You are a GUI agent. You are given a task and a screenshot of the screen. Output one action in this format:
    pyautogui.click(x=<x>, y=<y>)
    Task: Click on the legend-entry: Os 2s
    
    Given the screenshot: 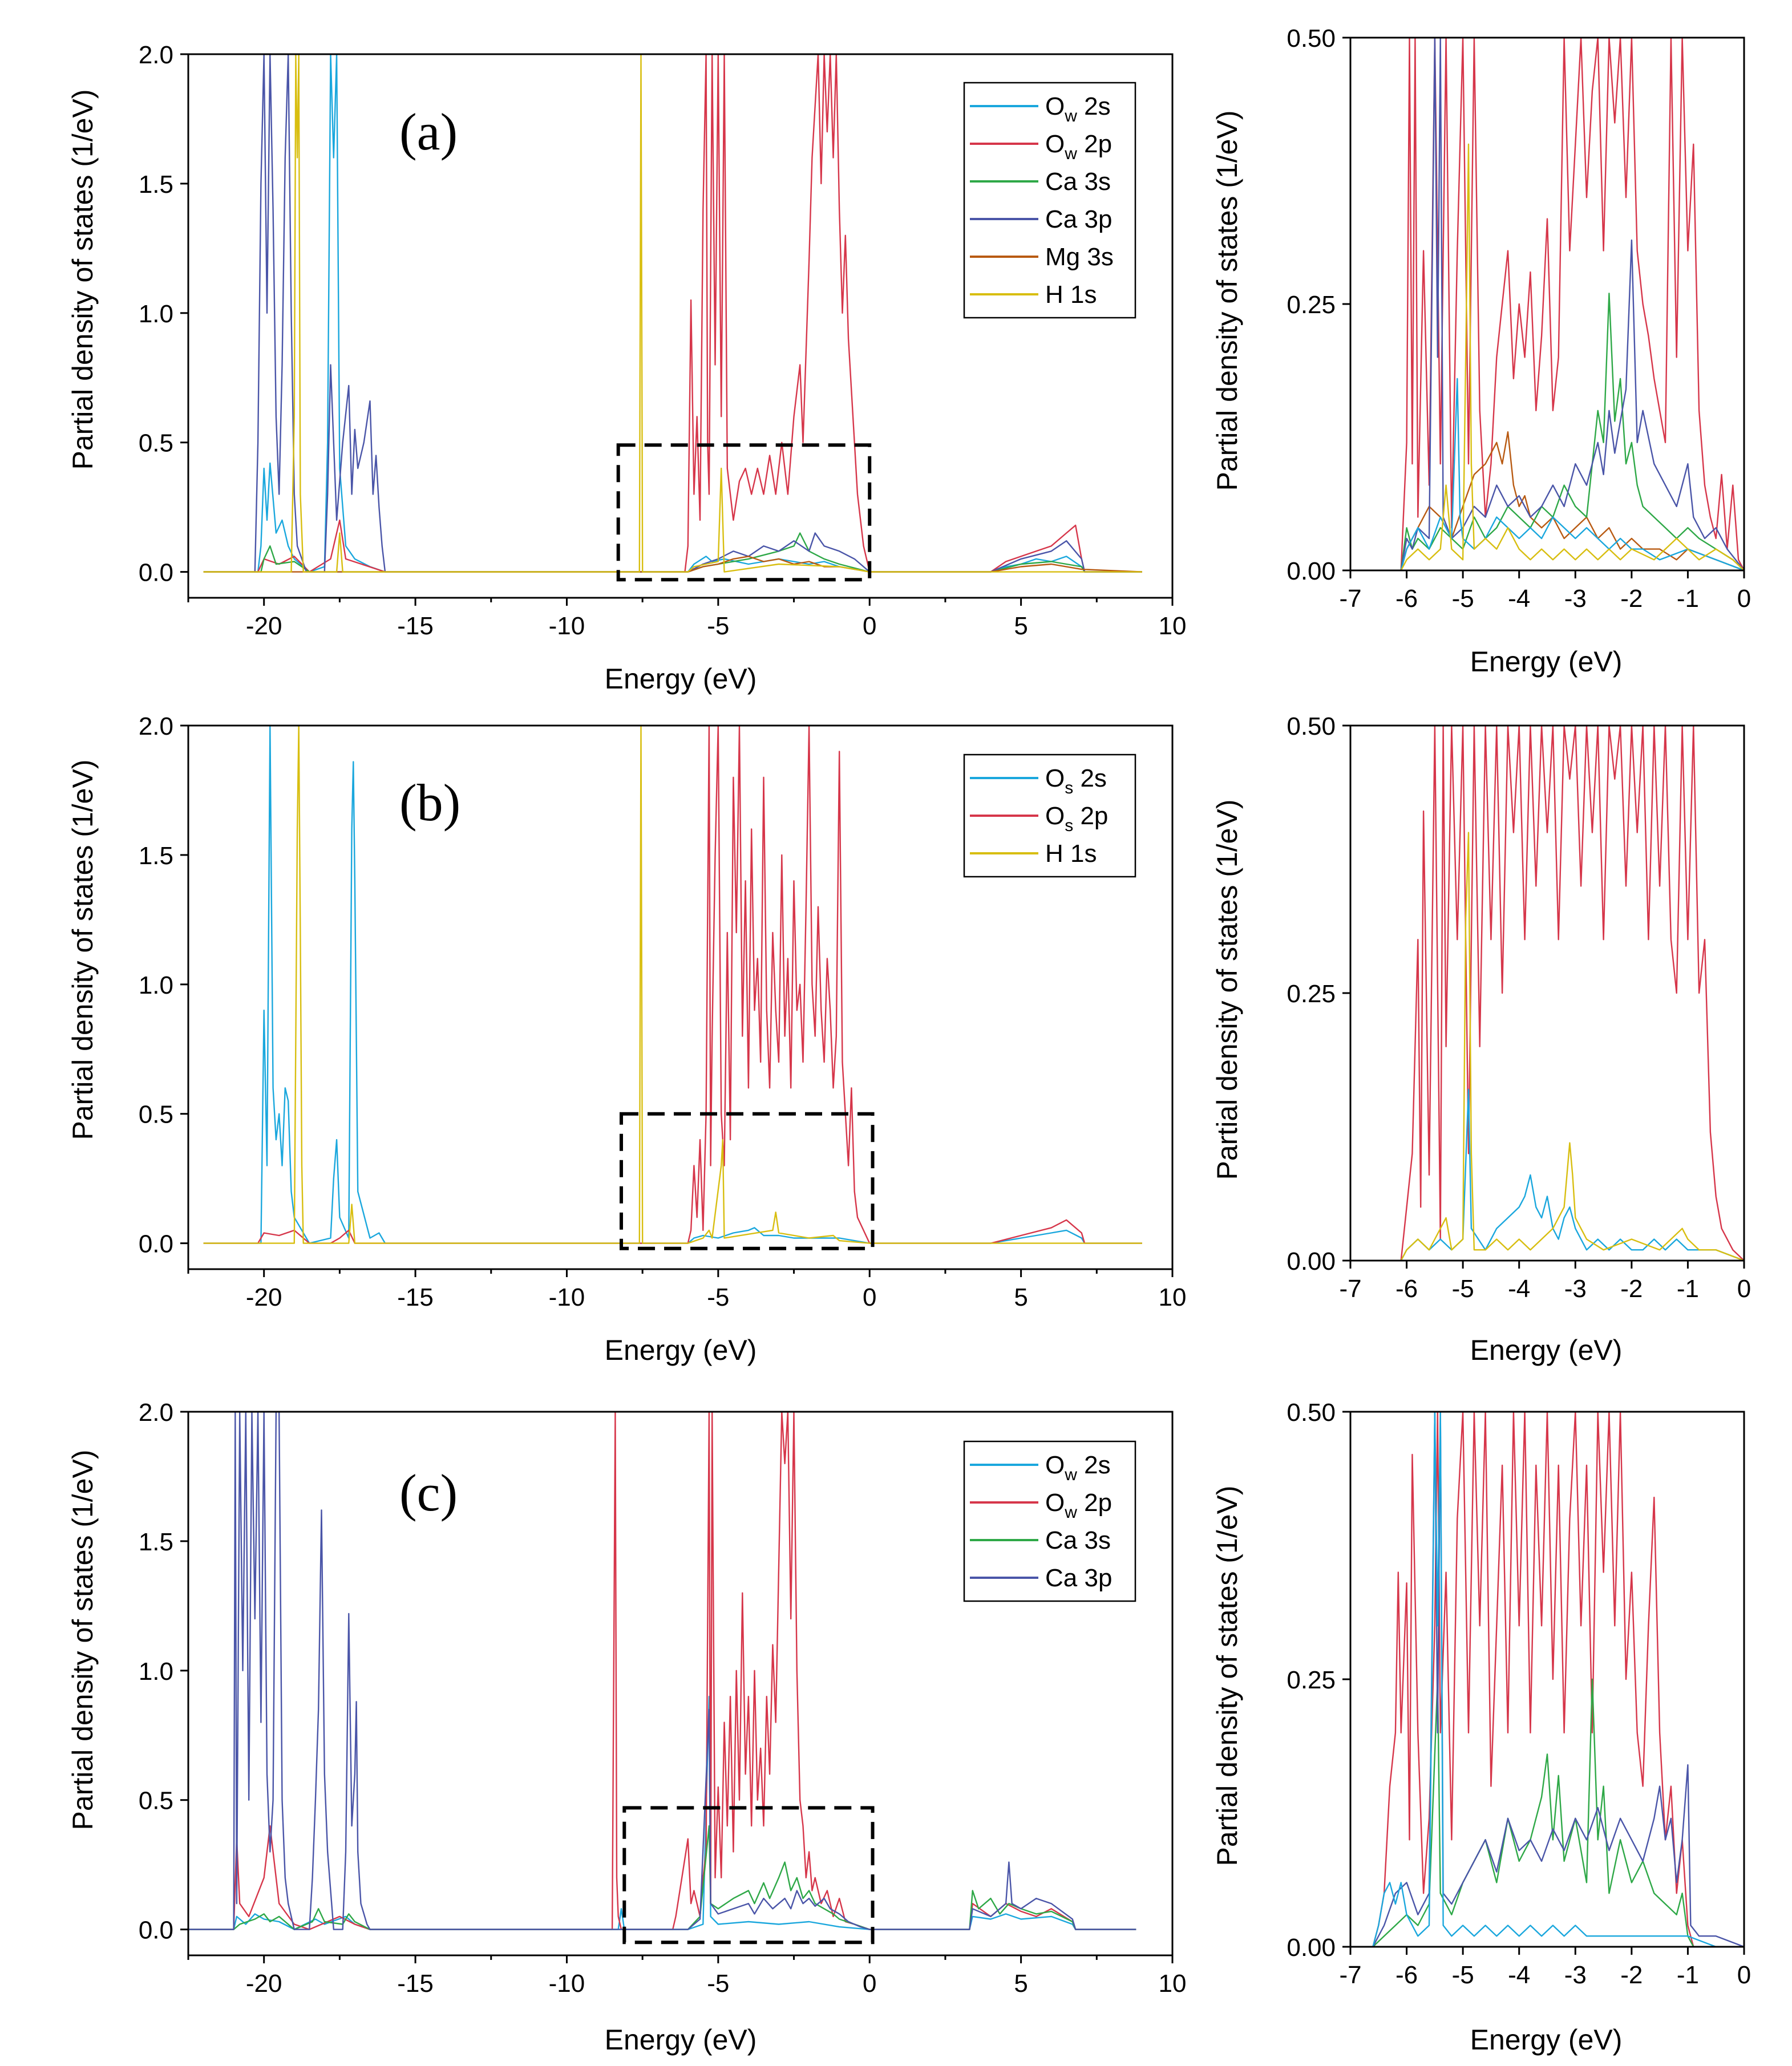 What is the action you would take?
    pyautogui.click(x=1038, y=780)
    